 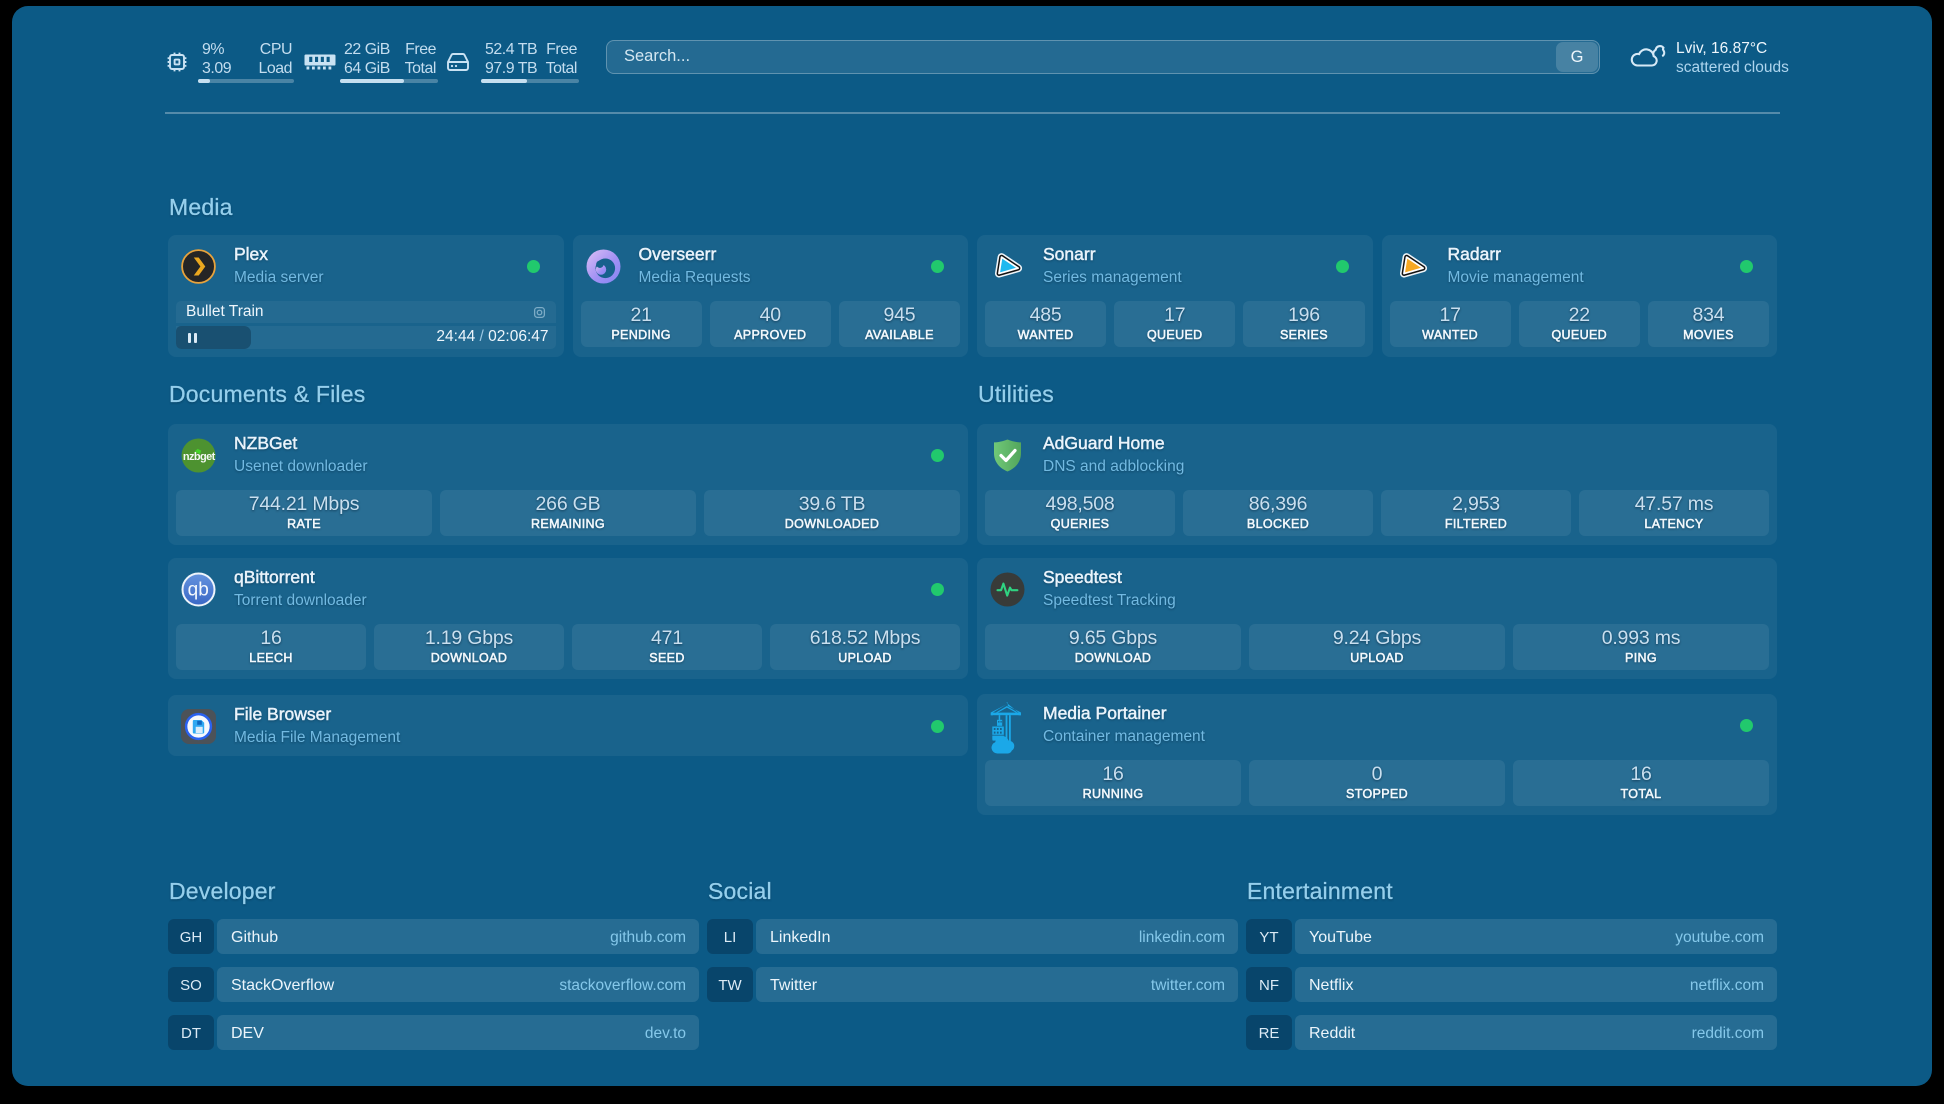 I want to click on svg-text: nzbget, so click(x=199, y=457).